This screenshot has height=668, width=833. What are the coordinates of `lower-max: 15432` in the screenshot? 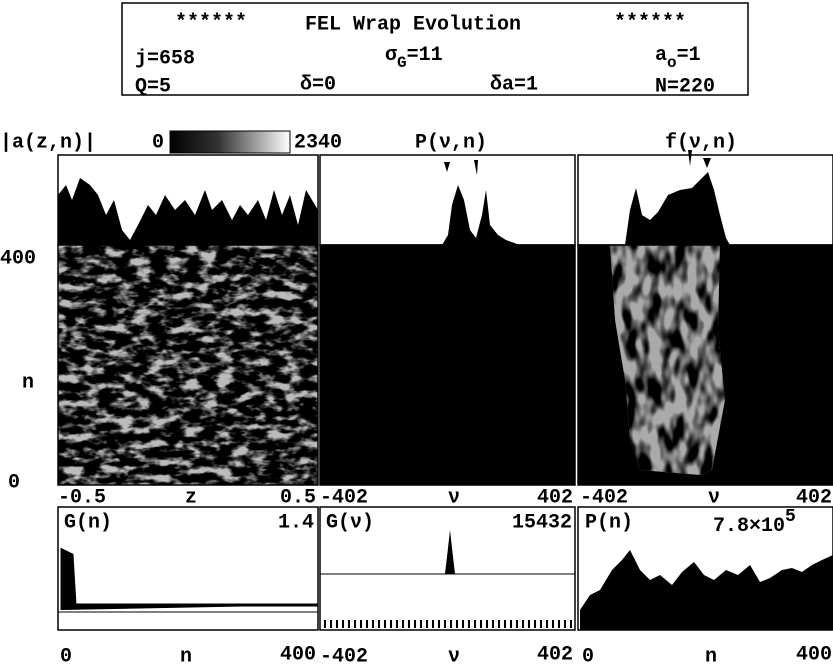 It's located at (542, 522).